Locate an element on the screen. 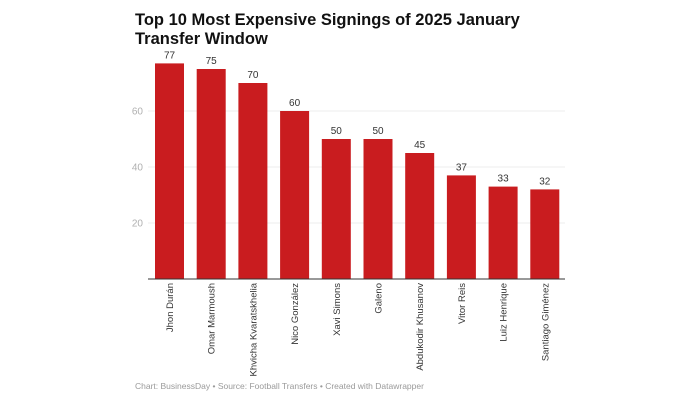 The height and width of the screenshot is (400, 700). y-tick-label: 20 is located at coordinates (138, 224).